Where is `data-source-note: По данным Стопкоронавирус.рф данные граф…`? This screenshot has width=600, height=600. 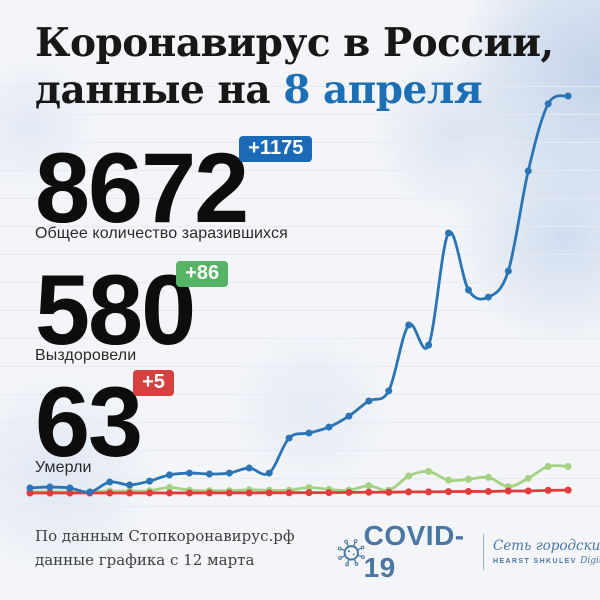
data-source-note: По данным Стопкоронавирус.рф данные граф… is located at coordinates (165, 548).